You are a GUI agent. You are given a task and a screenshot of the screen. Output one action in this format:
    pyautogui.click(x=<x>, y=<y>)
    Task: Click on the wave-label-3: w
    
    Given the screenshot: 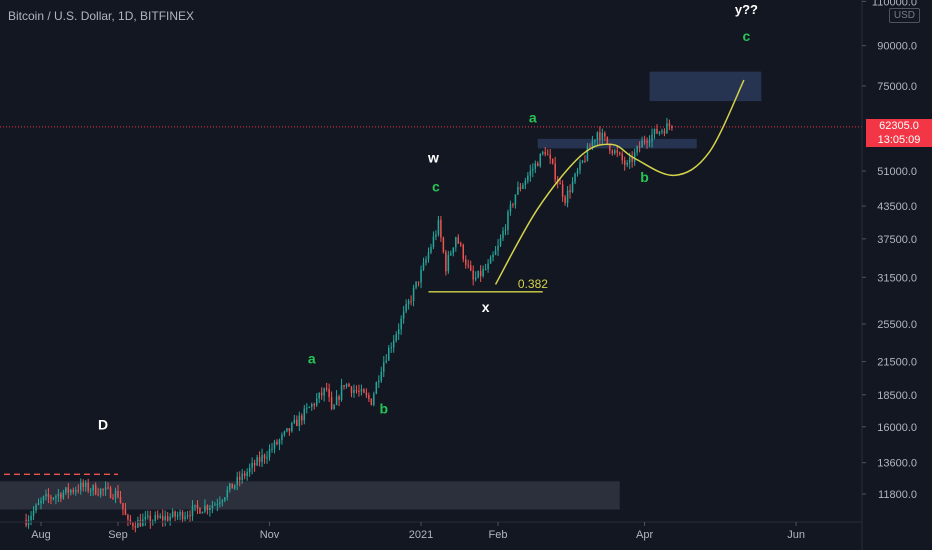 What is the action you would take?
    pyautogui.click(x=433, y=158)
    